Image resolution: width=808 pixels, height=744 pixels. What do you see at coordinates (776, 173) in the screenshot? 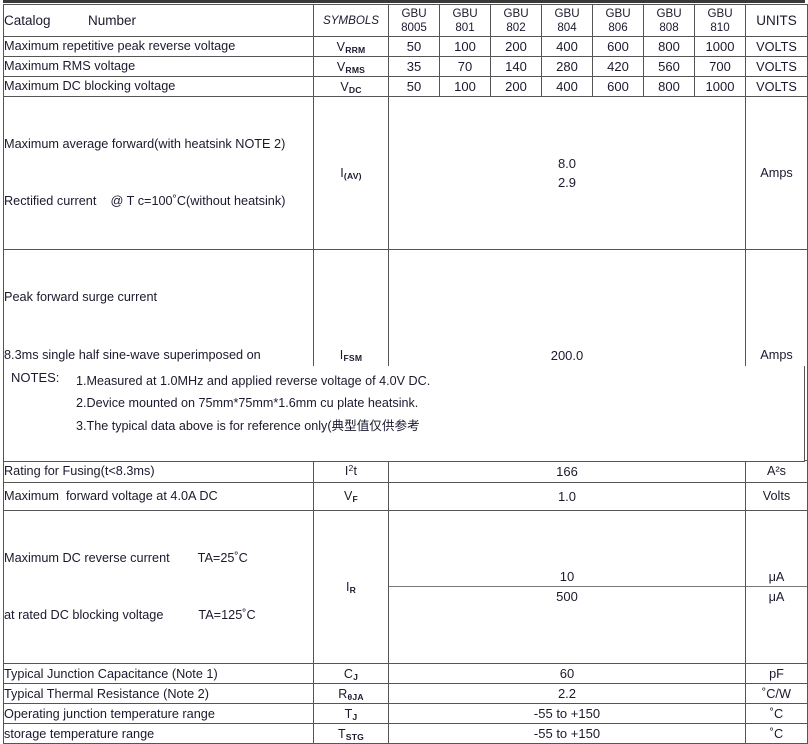
I see `units-iav: Amps` at bounding box center [776, 173].